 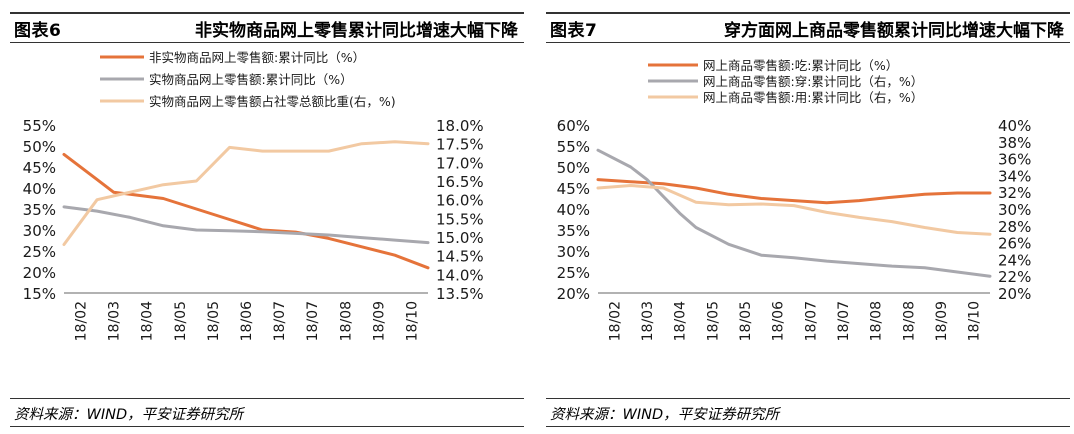 I want to click on legend-label: 实物商品网上零售额占社零总额比重(右，%), so click(x=272, y=101).